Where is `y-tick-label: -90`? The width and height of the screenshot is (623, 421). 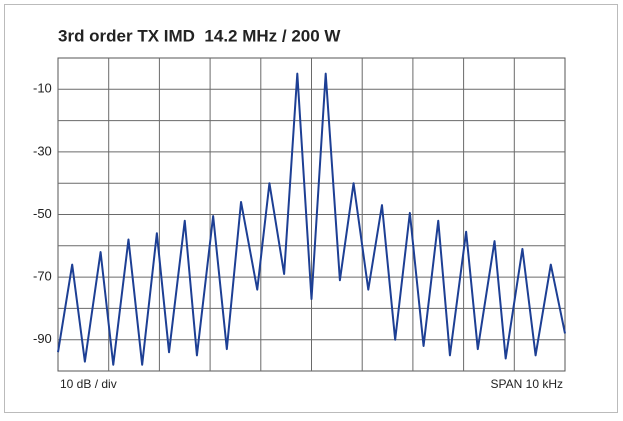
y-tick-label: -90 is located at coordinates (42, 338).